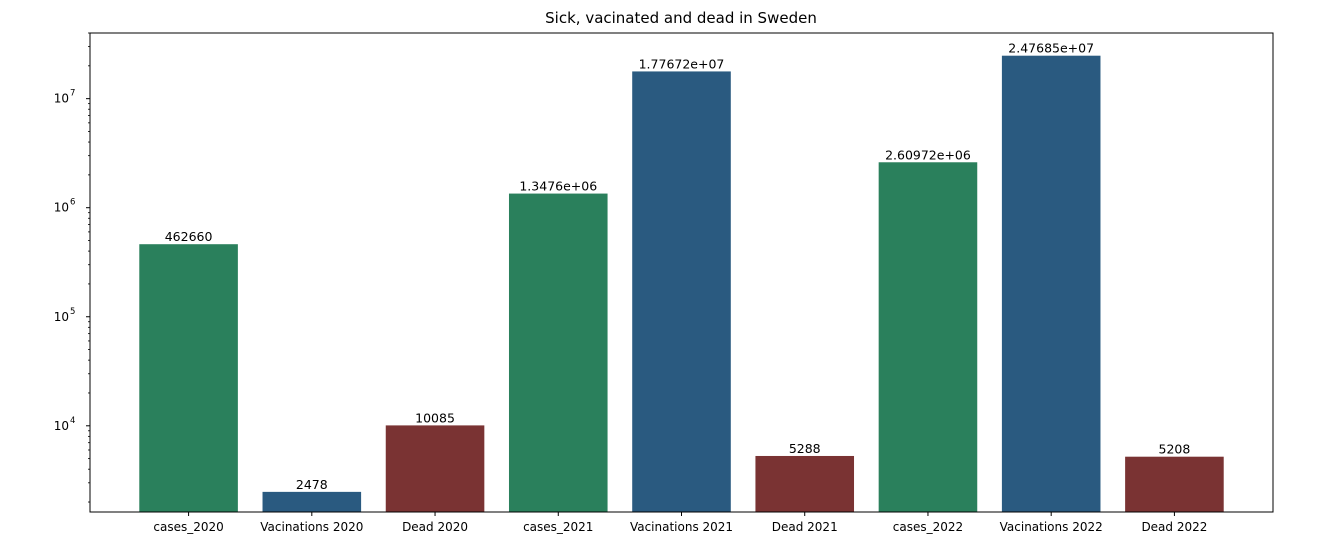 This screenshot has width=1335, height=546. I want to click on bar-value-label: 462660, so click(189, 236).